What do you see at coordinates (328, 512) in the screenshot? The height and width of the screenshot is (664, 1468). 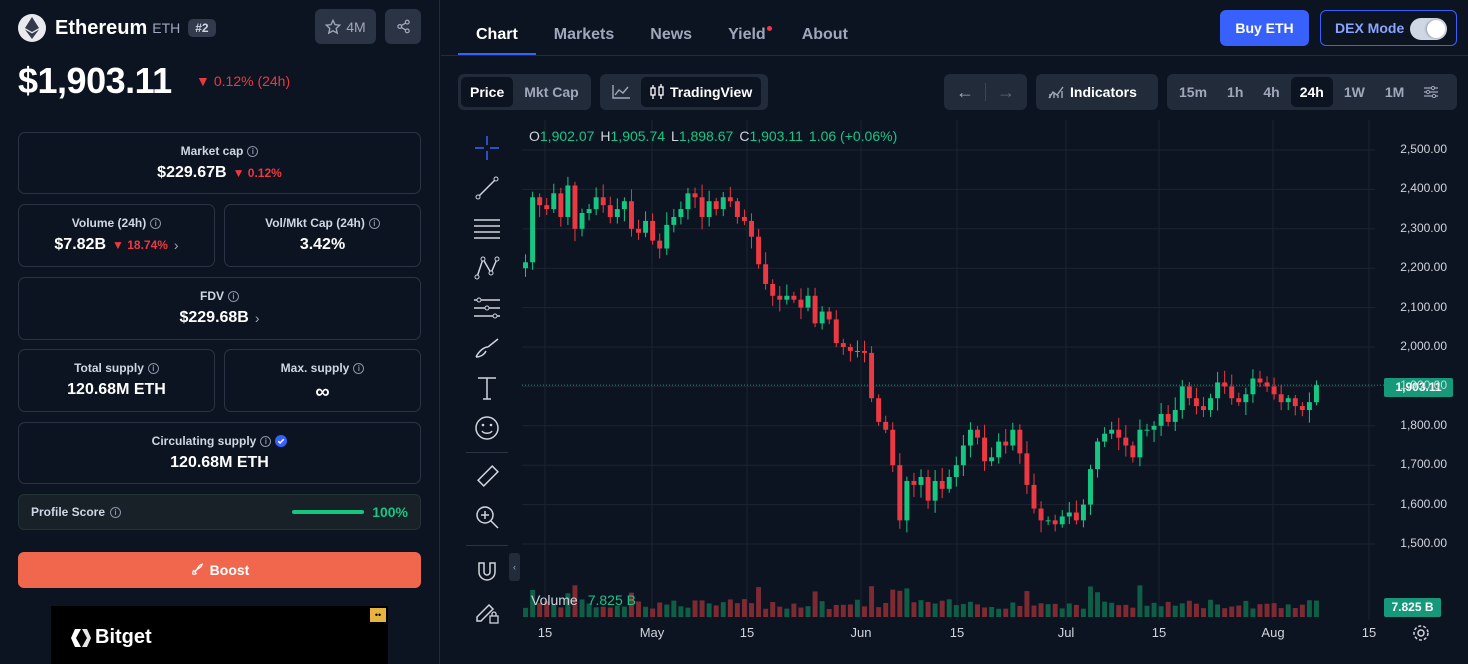 I see `profile-score-progress` at bounding box center [328, 512].